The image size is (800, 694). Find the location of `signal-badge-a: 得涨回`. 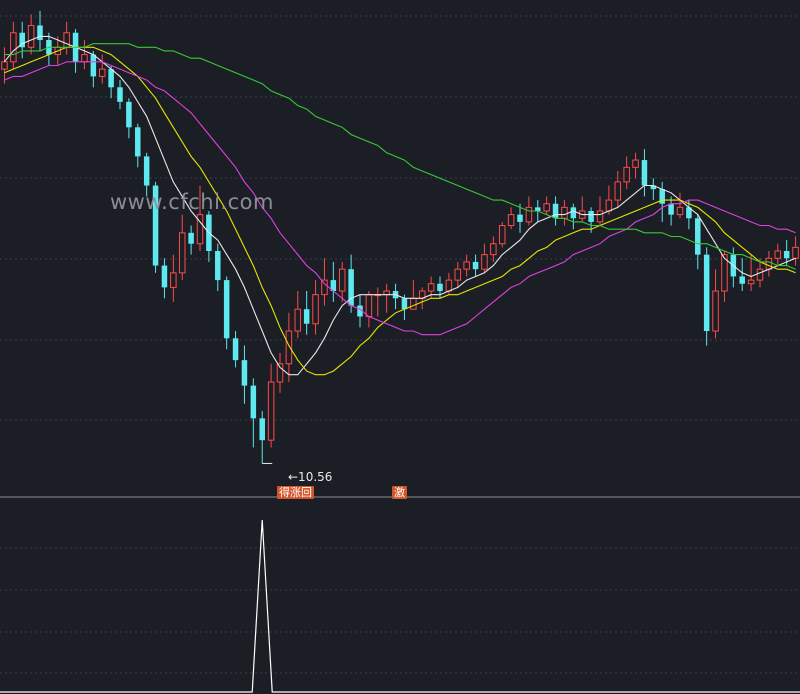

signal-badge-a: 得涨回 is located at coordinates (295, 492).